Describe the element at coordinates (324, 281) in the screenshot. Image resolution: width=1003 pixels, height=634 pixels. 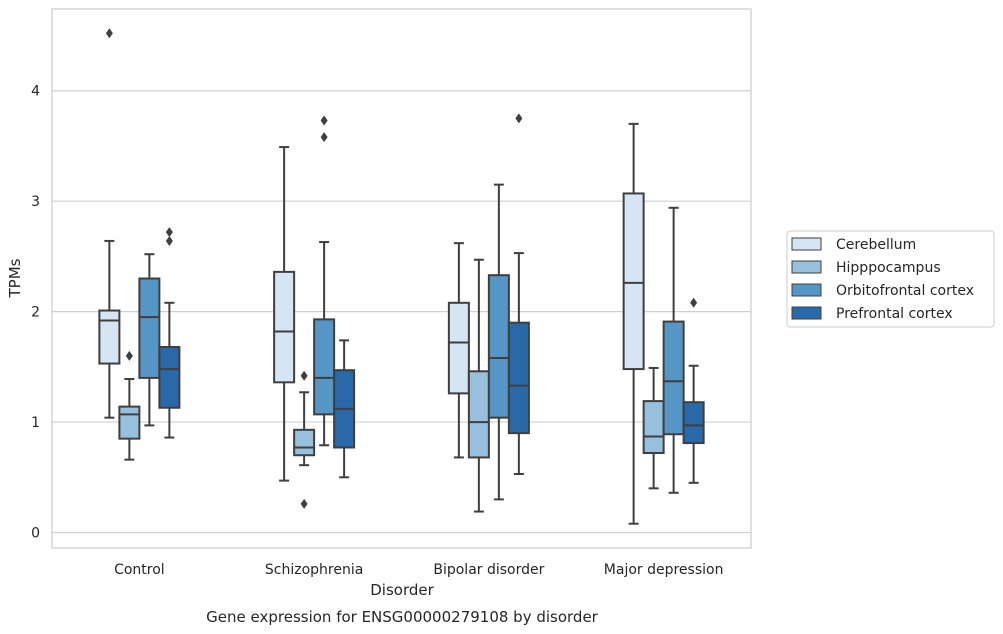
I see `box-orbitofrontal-cortex-schizophrenia` at that location.